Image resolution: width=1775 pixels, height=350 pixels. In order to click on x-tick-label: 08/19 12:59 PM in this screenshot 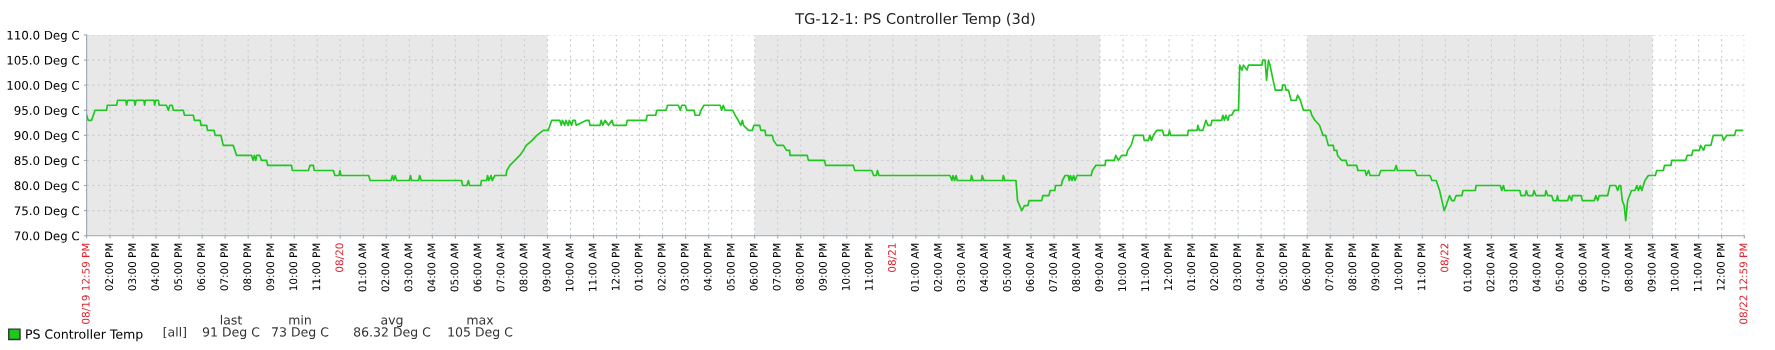, I will do `click(86, 283)`.